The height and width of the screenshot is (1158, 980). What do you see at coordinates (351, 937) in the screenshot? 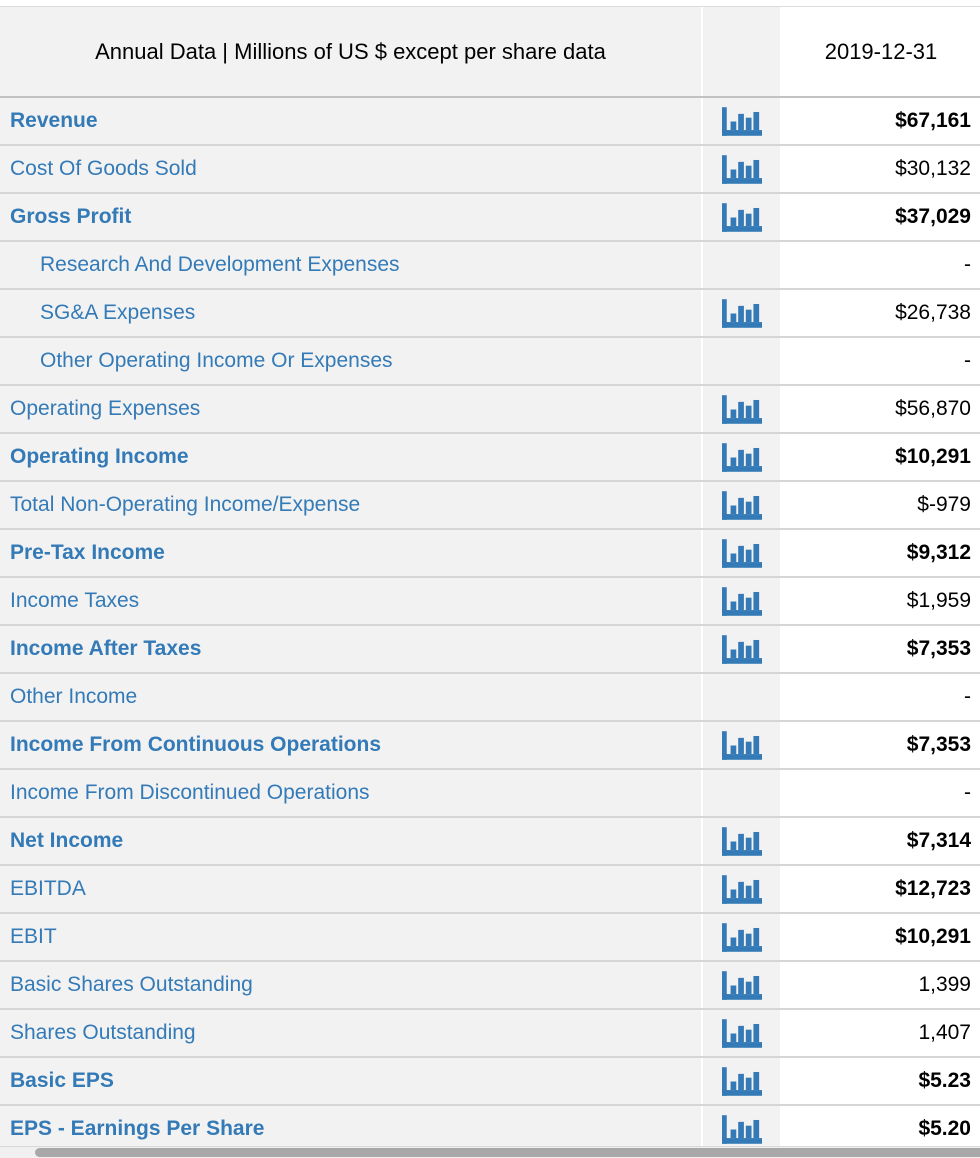
I see `row-label-cell: EBIT` at bounding box center [351, 937].